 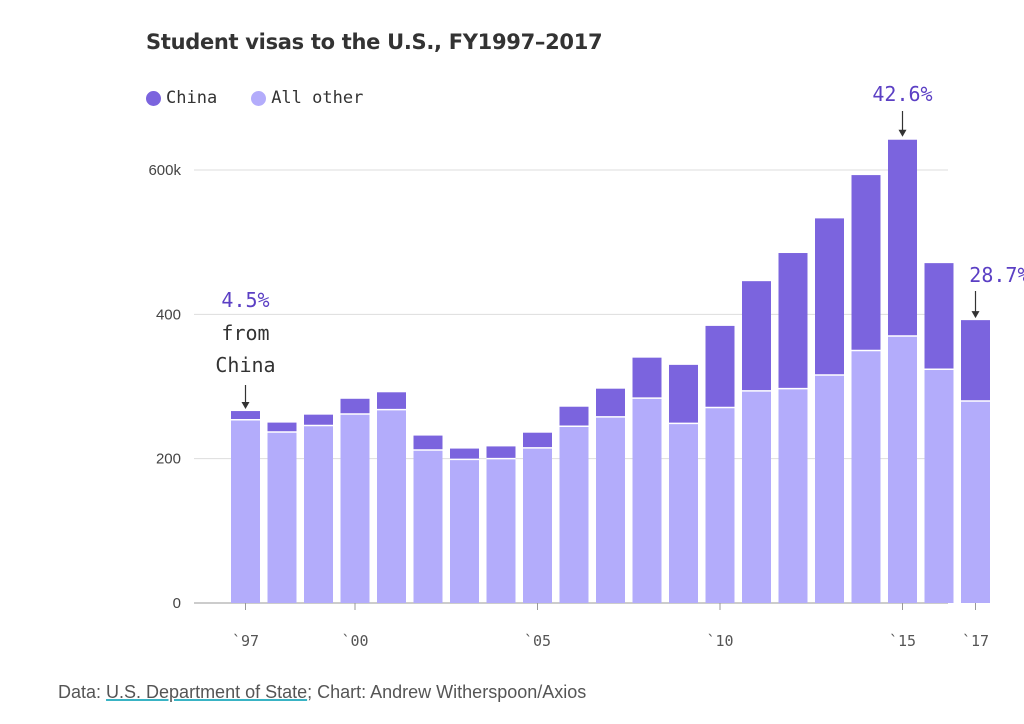 I want to click on legend-swatch-all-other, so click(x=259, y=98).